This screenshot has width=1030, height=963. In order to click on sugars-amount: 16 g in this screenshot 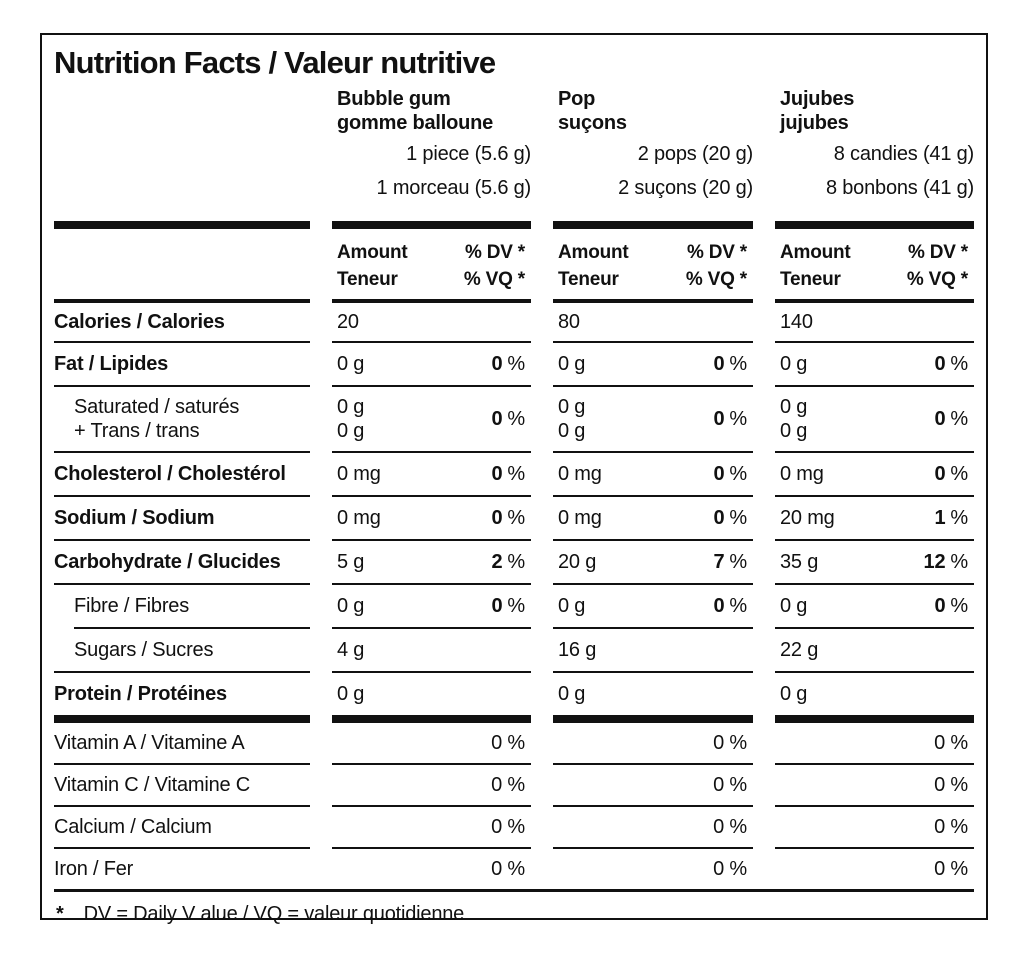, I will do `click(577, 650)`.